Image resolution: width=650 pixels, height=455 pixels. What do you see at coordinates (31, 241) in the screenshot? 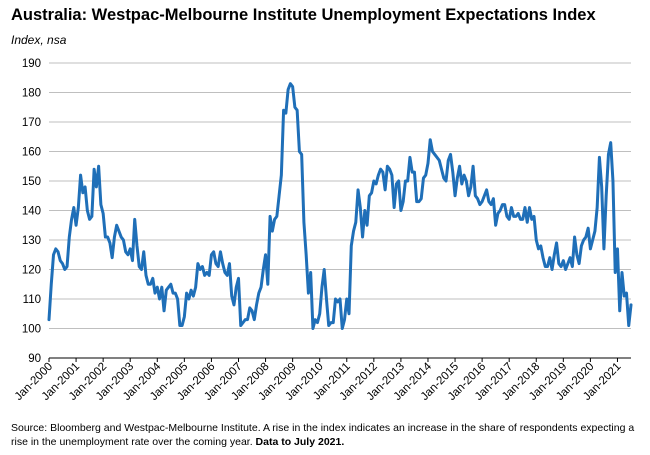
I see `y-tick-label: 130` at bounding box center [31, 241].